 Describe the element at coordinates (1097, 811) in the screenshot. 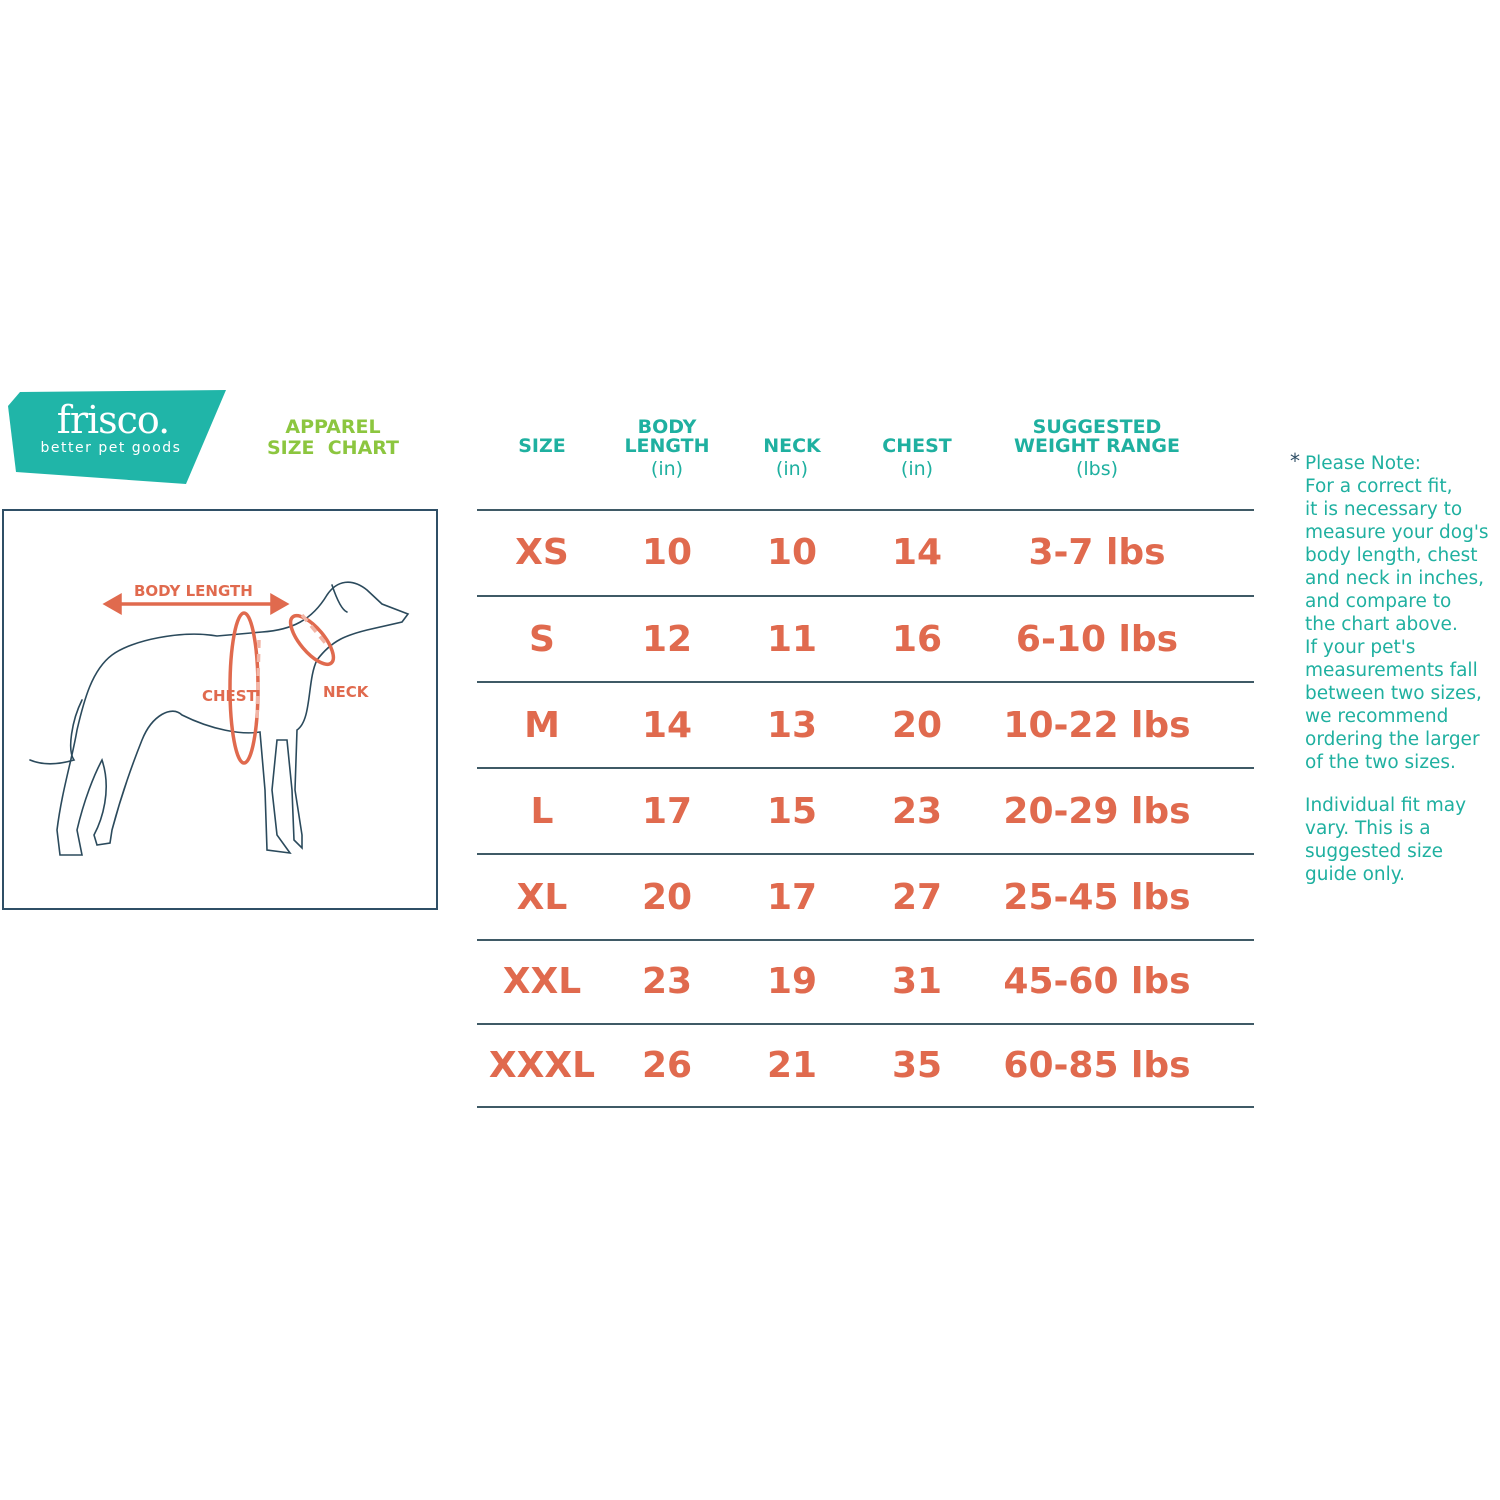

I see `cell-weight-range: 20-29 lbs` at that location.